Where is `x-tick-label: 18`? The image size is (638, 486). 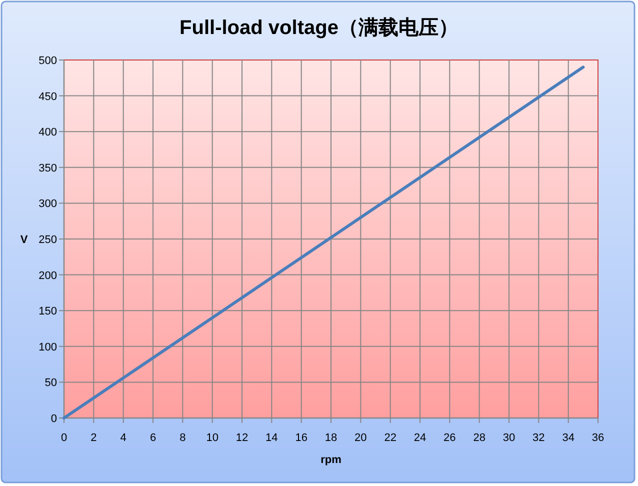
x-tick-label: 18 is located at coordinates (331, 438).